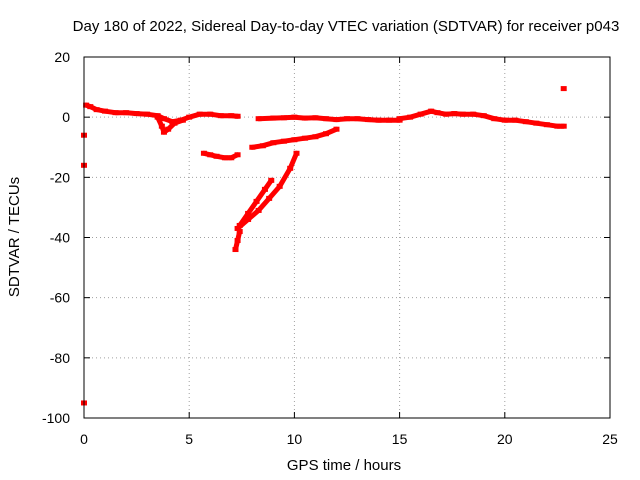  What do you see at coordinates (610, 439) in the screenshot?
I see `x-tick-label: 25` at bounding box center [610, 439].